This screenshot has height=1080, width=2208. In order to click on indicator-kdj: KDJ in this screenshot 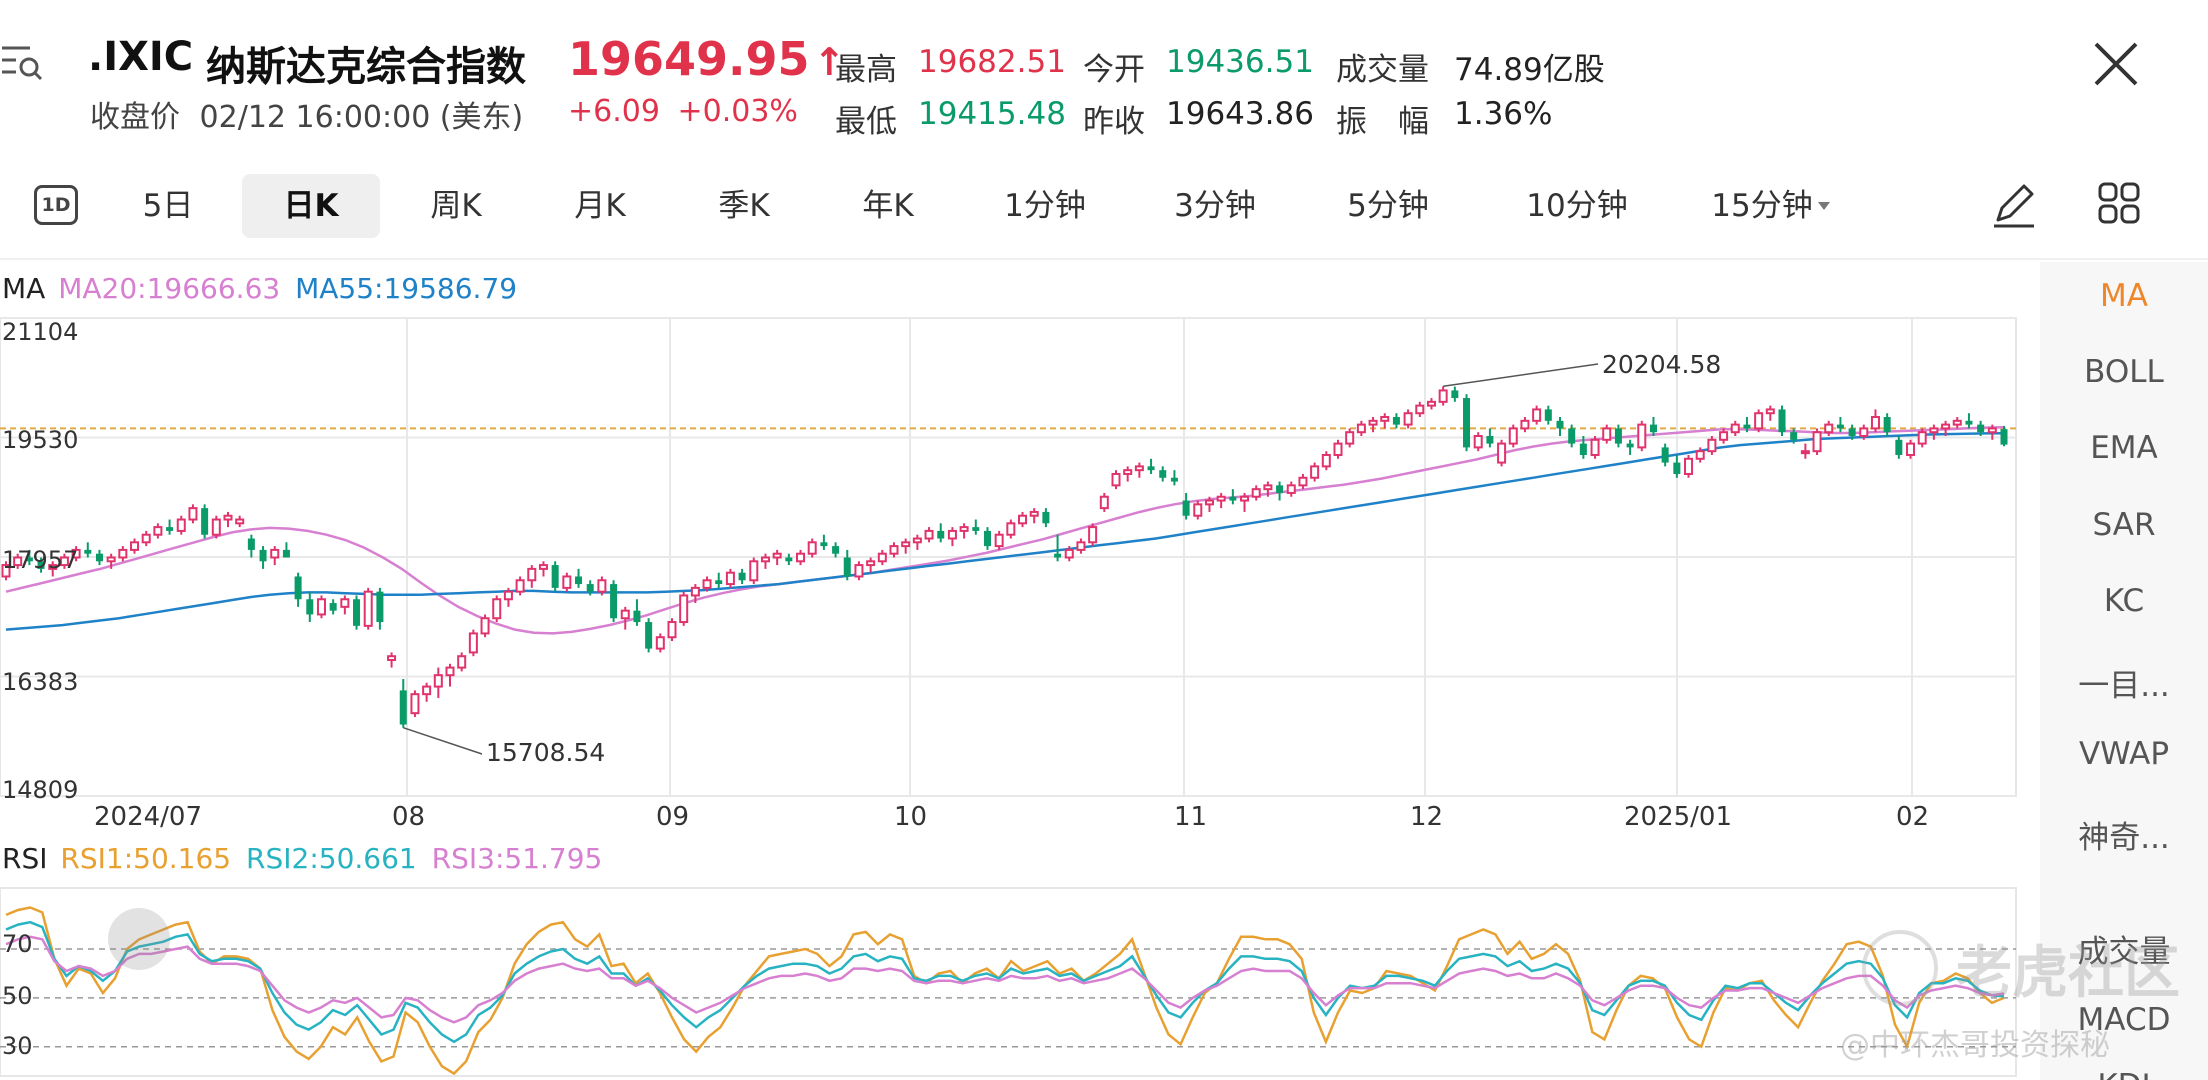, I will do `click(2124, 1074)`.